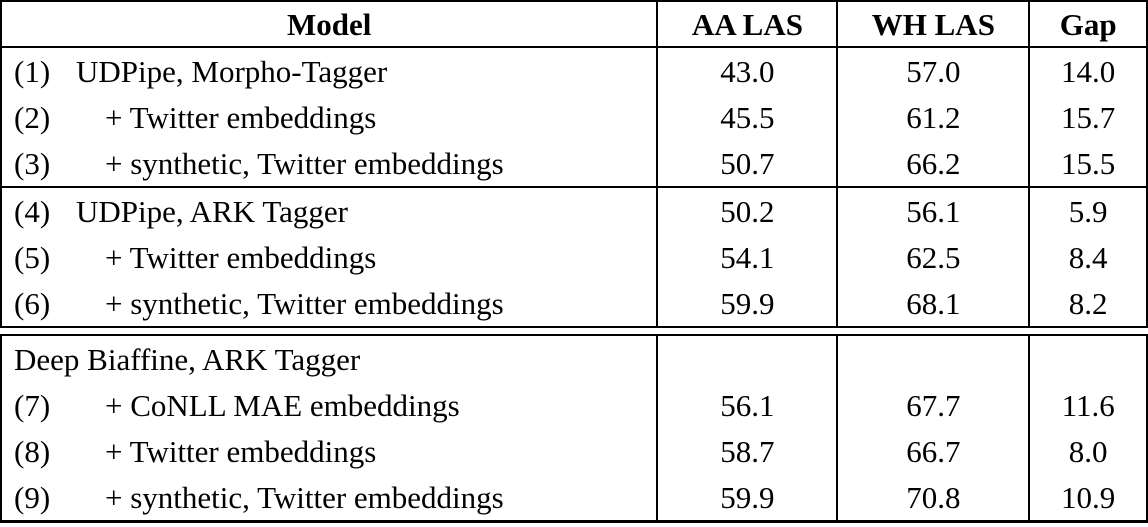 This screenshot has height=527, width=1148. Describe the element at coordinates (1087, 451) in the screenshot. I see `gap-cell: 8.0` at that location.